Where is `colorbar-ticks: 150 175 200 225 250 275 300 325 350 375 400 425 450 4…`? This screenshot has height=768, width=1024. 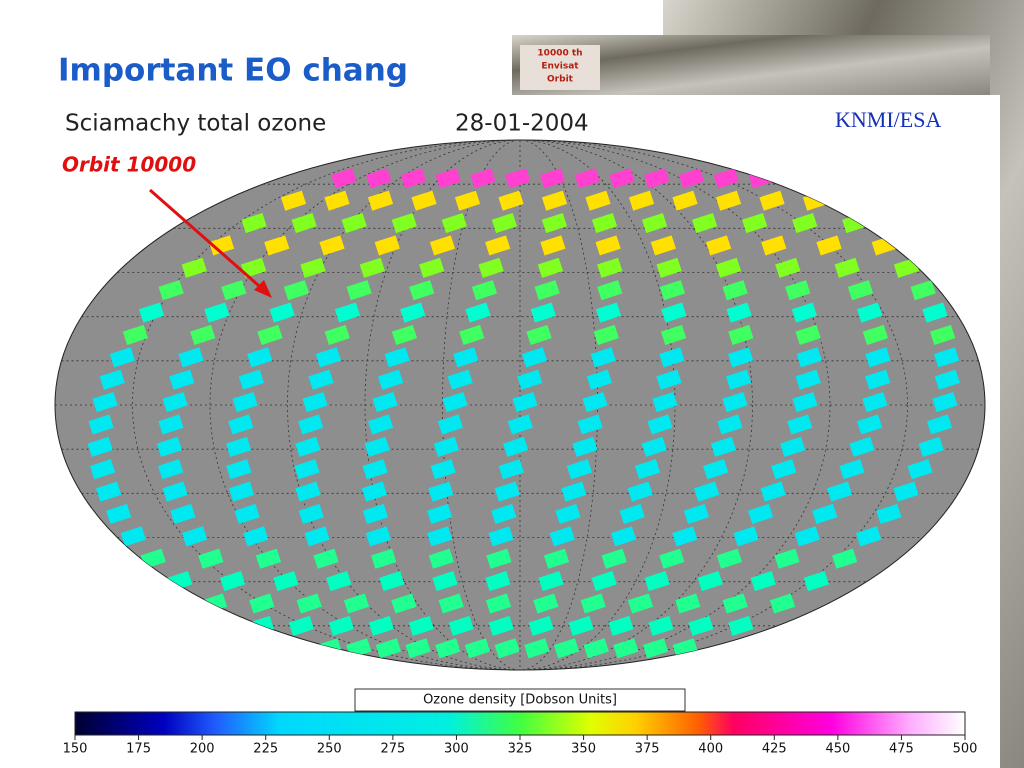 colorbar-ticks: 150 175 200 225 250 275 300 325 350 375 400 425 450 4… is located at coordinates (520, 746).